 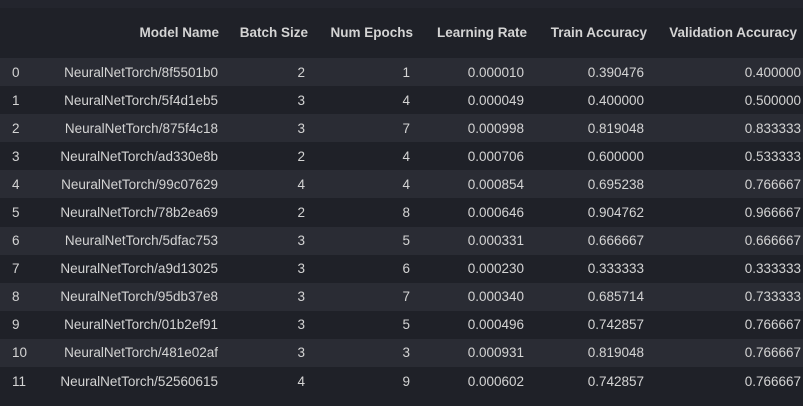 What do you see at coordinates (406, 381) in the screenshot?
I see `num-epochs-cell: 9` at bounding box center [406, 381].